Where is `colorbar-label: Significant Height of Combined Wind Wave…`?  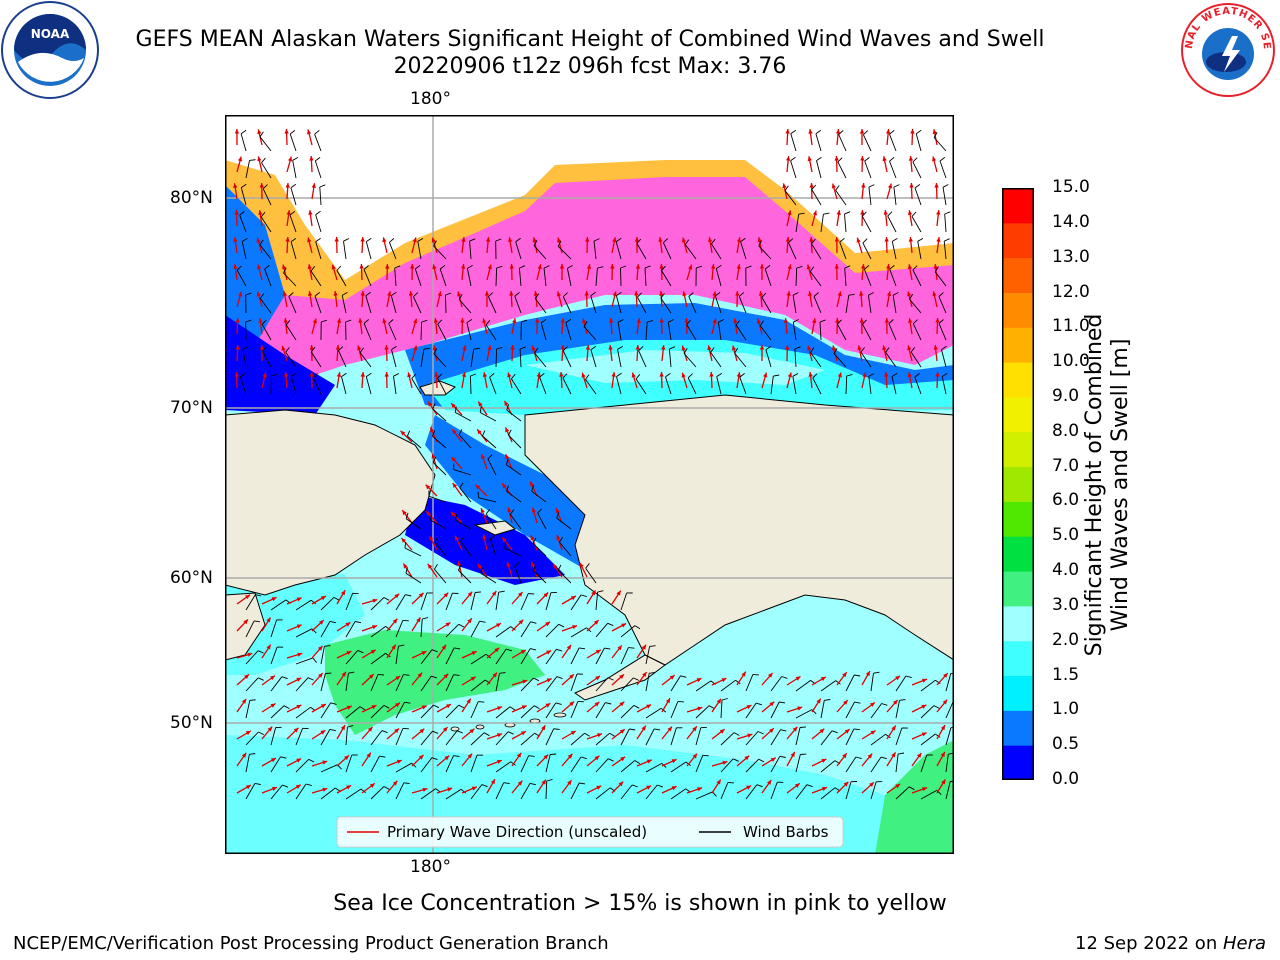 colorbar-label: Significant Height of Combined Wind Wave… is located at coordinates (1107, 485).